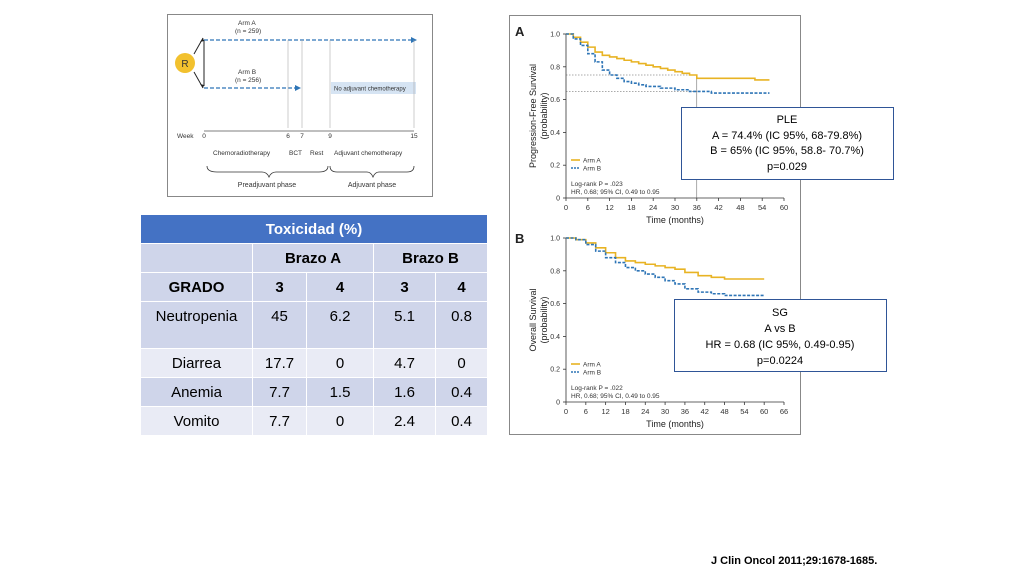  What do you see at coordinates (787, 136) in the screenshot?
I see `ple-line1: A = 74.4% (IC 95%, 68-79.8%)` at bounding box center [787, 136].